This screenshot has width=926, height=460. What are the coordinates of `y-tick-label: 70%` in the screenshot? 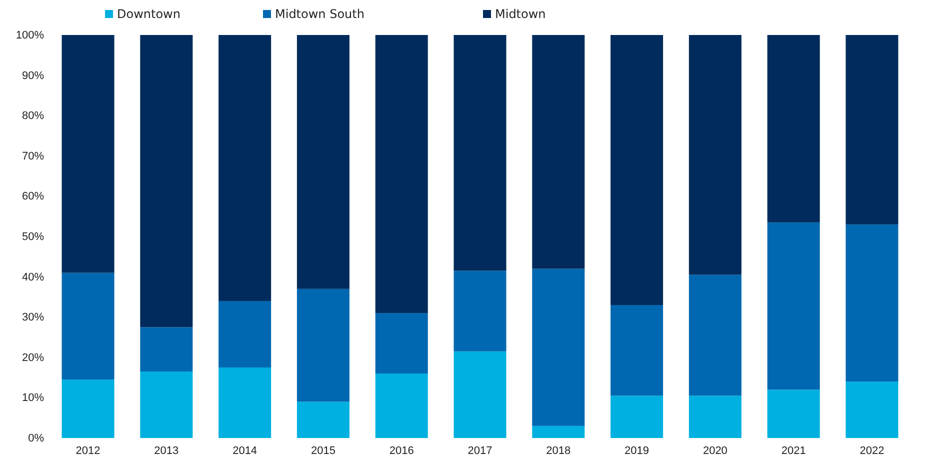 It's located at (33, 156).